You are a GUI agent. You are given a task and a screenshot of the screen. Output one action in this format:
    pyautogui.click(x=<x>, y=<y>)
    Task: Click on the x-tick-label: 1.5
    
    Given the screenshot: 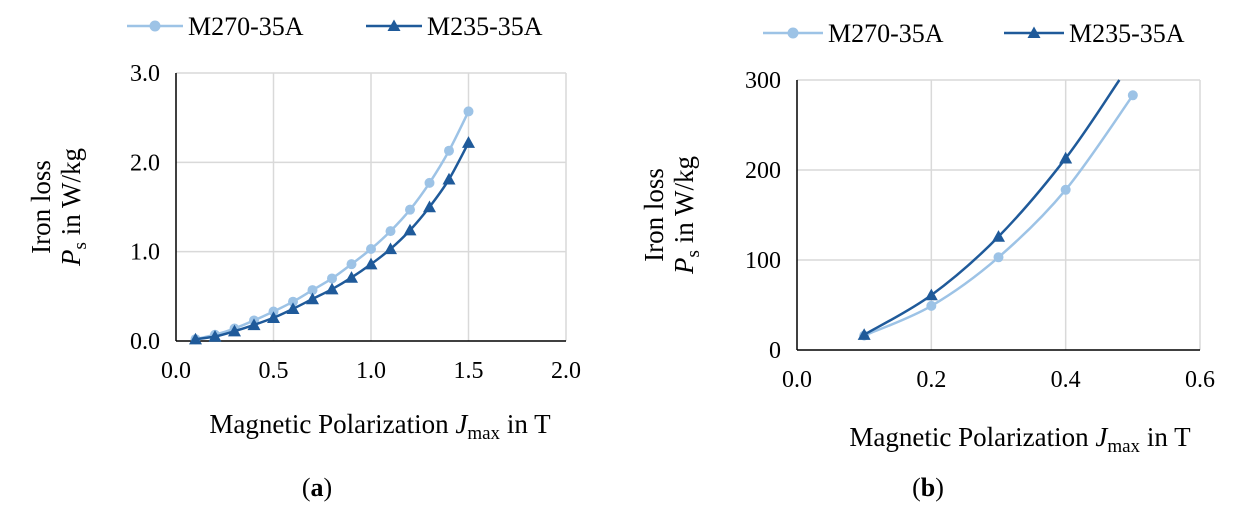 What is the action you would take?
    pyautogui.click(x=469, y=371)
    